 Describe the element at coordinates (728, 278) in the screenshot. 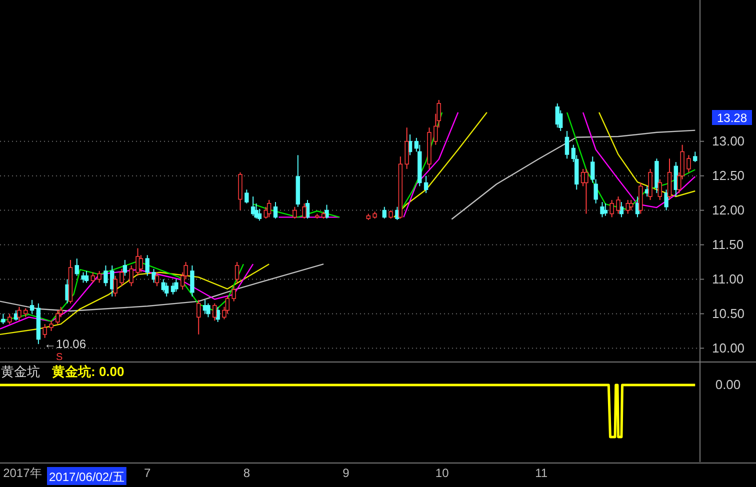

I see `y-tick-label: 11.00` at that location.